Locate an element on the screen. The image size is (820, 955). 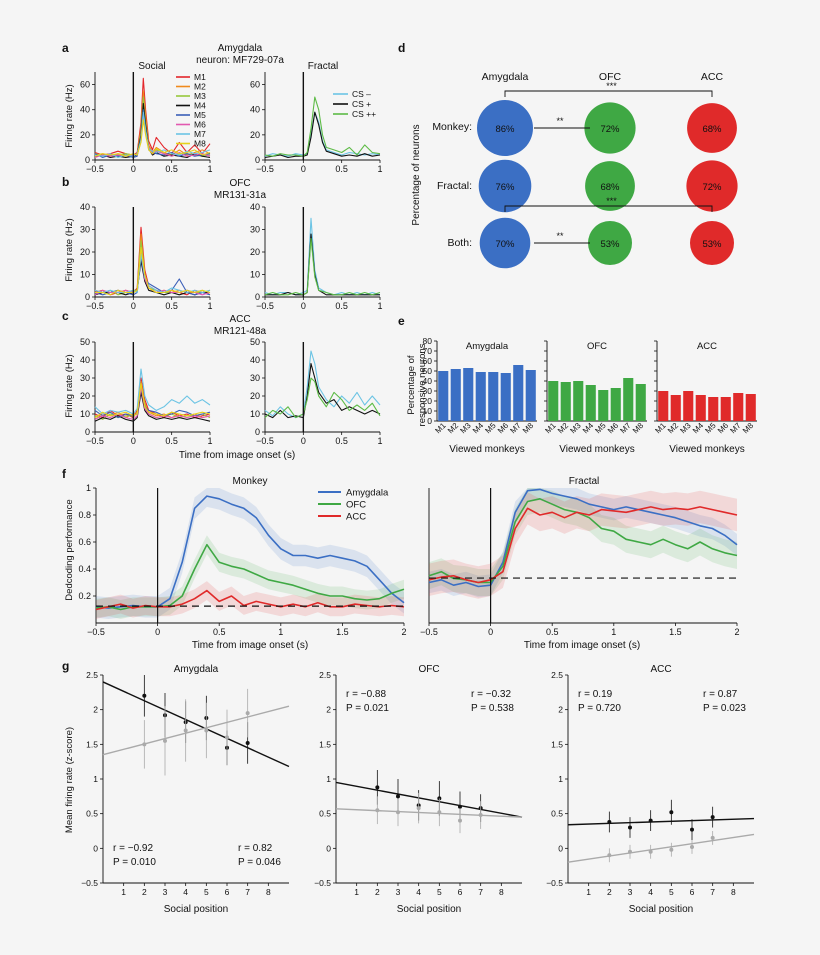
panel-e-acc-bar-M6 is located at coordinates (725, 409).